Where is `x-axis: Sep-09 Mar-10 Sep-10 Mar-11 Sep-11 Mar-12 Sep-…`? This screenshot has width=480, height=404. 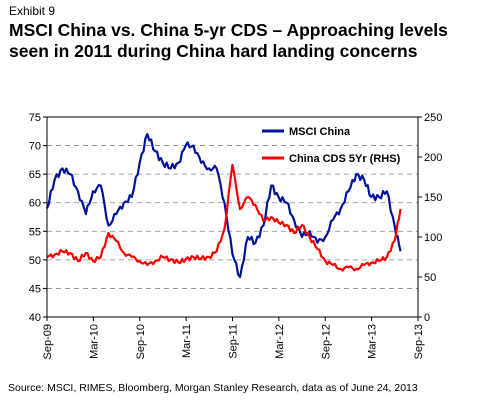 x-axis: Sep-09 Mar-10 Sep-10 Mar-11 Sep-11 Mar-12 Sep-… is located at coordinates (233, 338).